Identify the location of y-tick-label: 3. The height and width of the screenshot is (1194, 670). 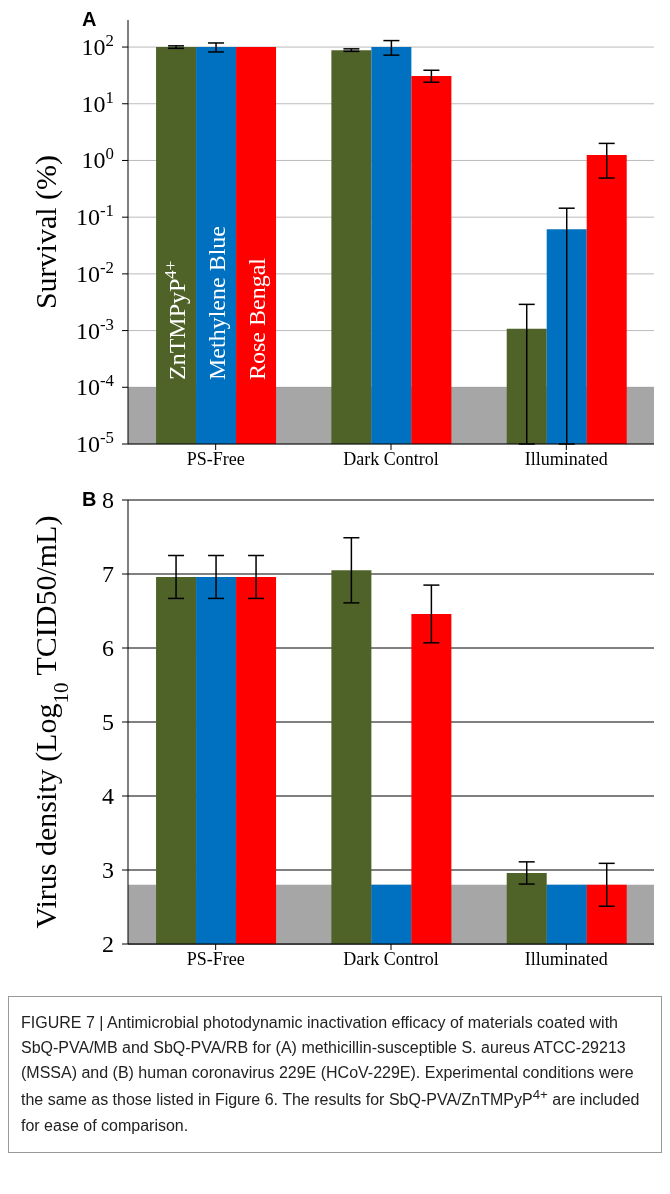
(108, 870).